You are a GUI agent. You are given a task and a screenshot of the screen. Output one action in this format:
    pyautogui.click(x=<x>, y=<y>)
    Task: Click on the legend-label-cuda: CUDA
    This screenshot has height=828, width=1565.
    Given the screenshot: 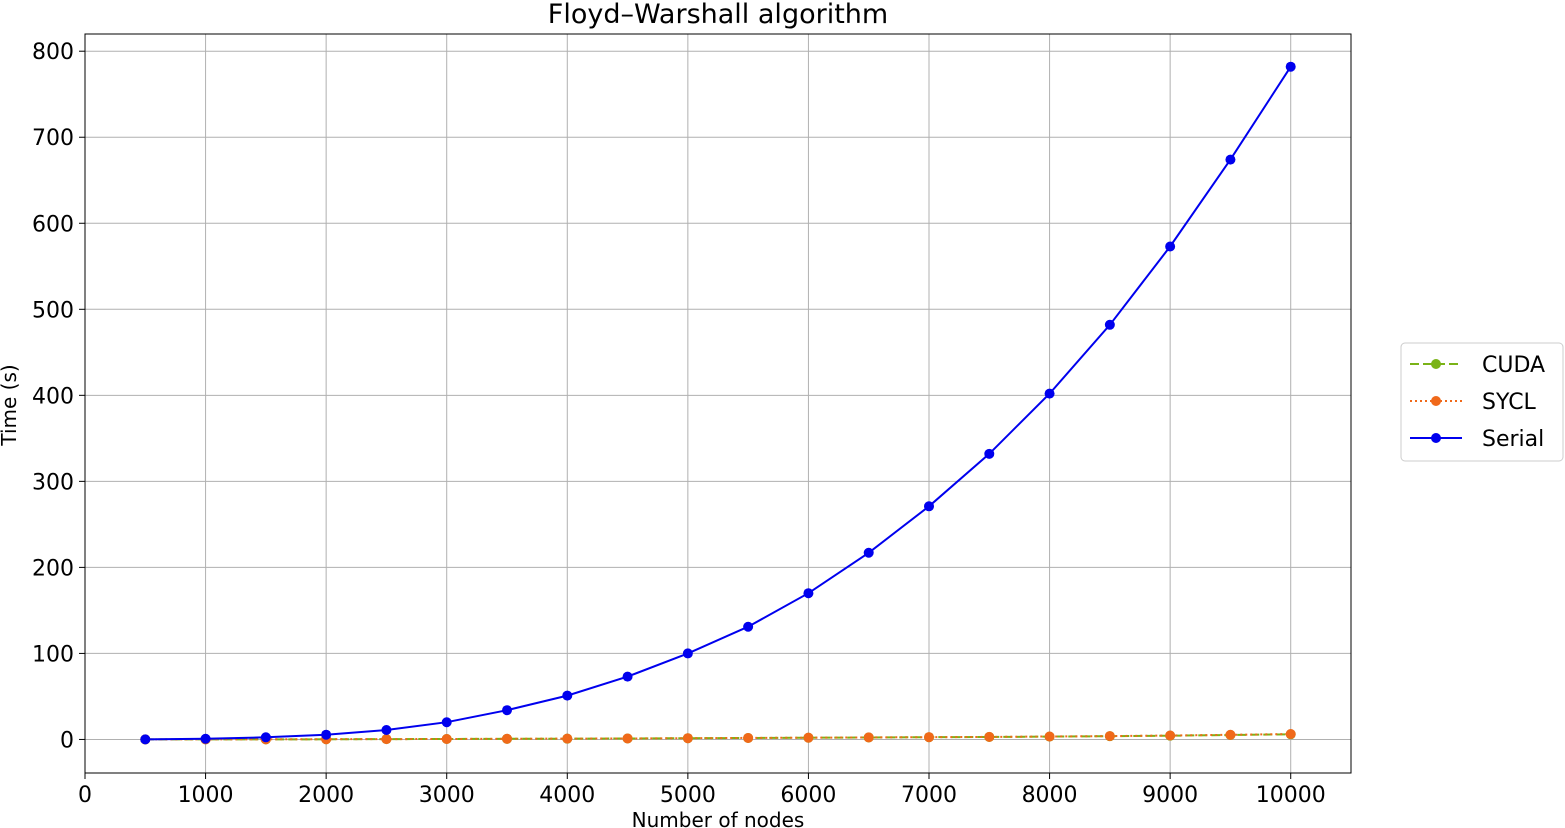 What is the action you would take?
    pyautogui.click(x=1513, y=365)
    